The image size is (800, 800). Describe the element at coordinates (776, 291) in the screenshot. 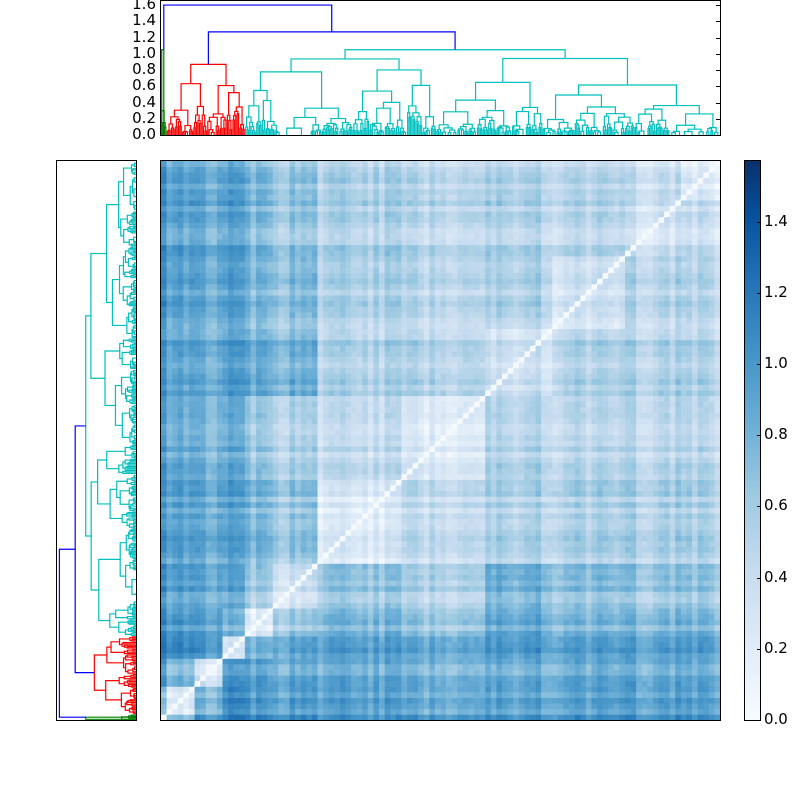

I see `colorbar-tick-label: 1.2` at that location.